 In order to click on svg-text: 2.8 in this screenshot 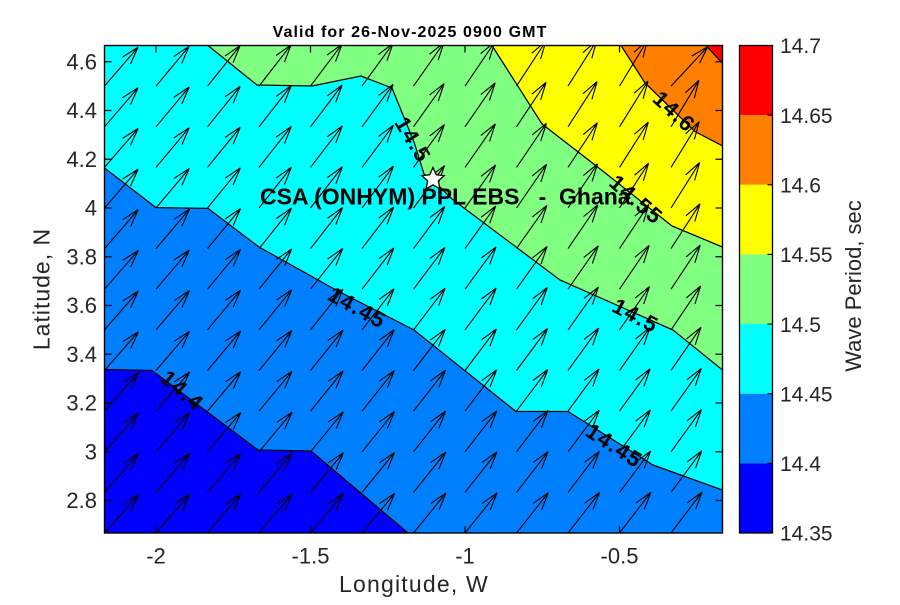, I will do `click(81, 500)`.